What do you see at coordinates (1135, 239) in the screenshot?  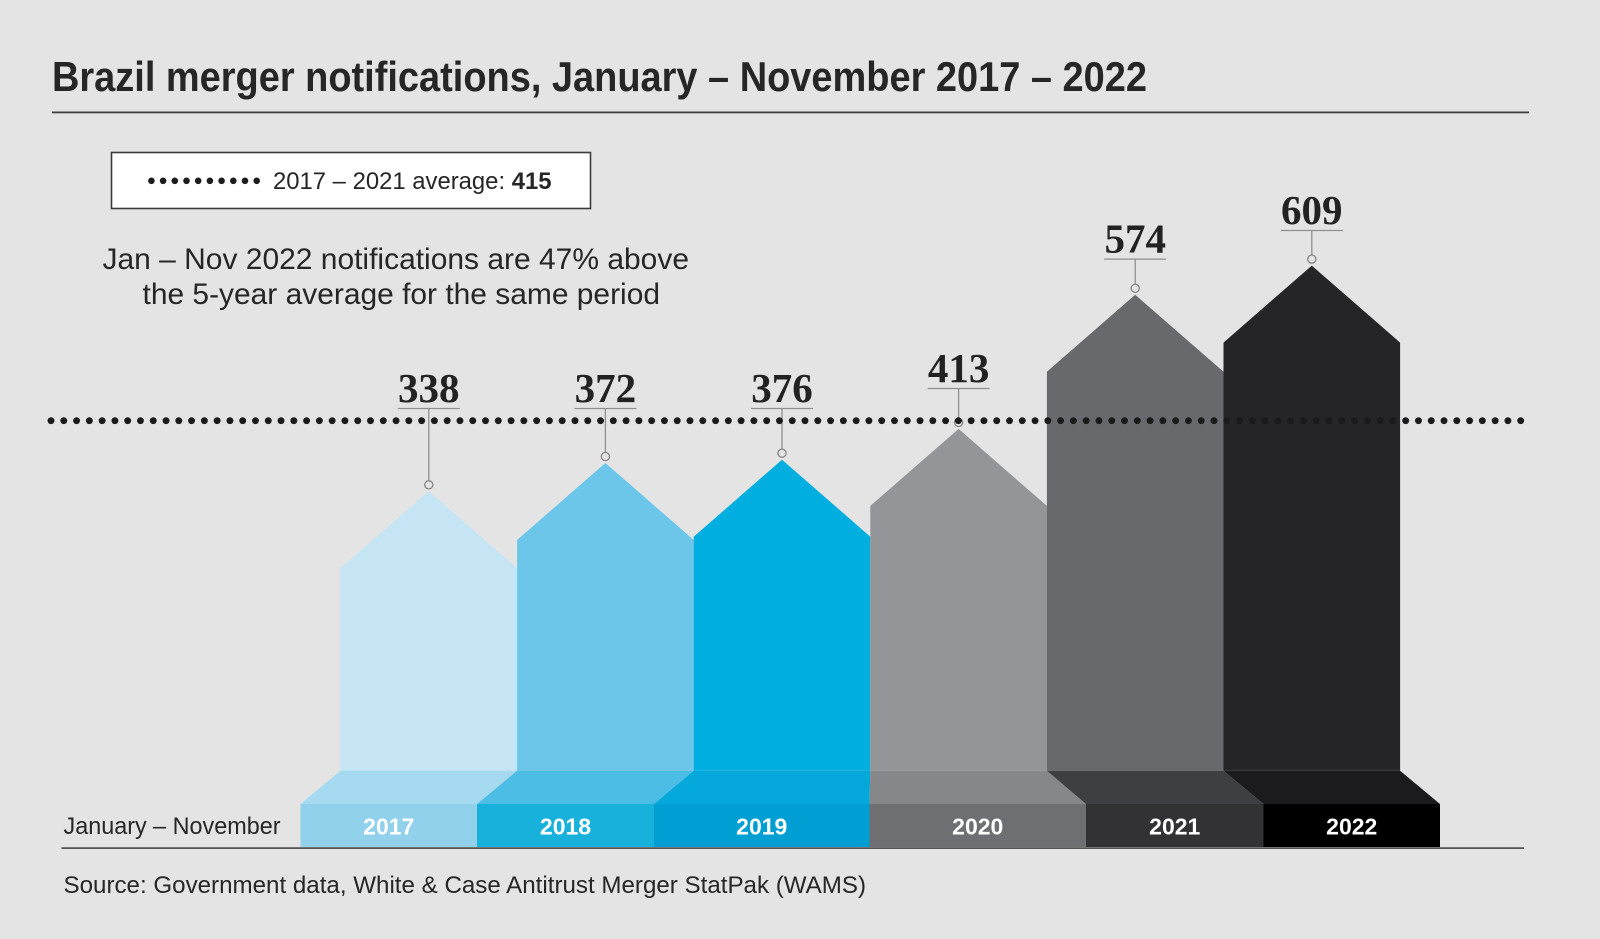 I see `svg-text: 574` at bounding box center [1135, 239].